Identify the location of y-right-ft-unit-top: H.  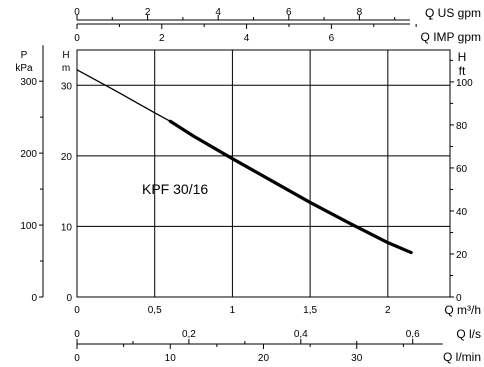
(462, 57).